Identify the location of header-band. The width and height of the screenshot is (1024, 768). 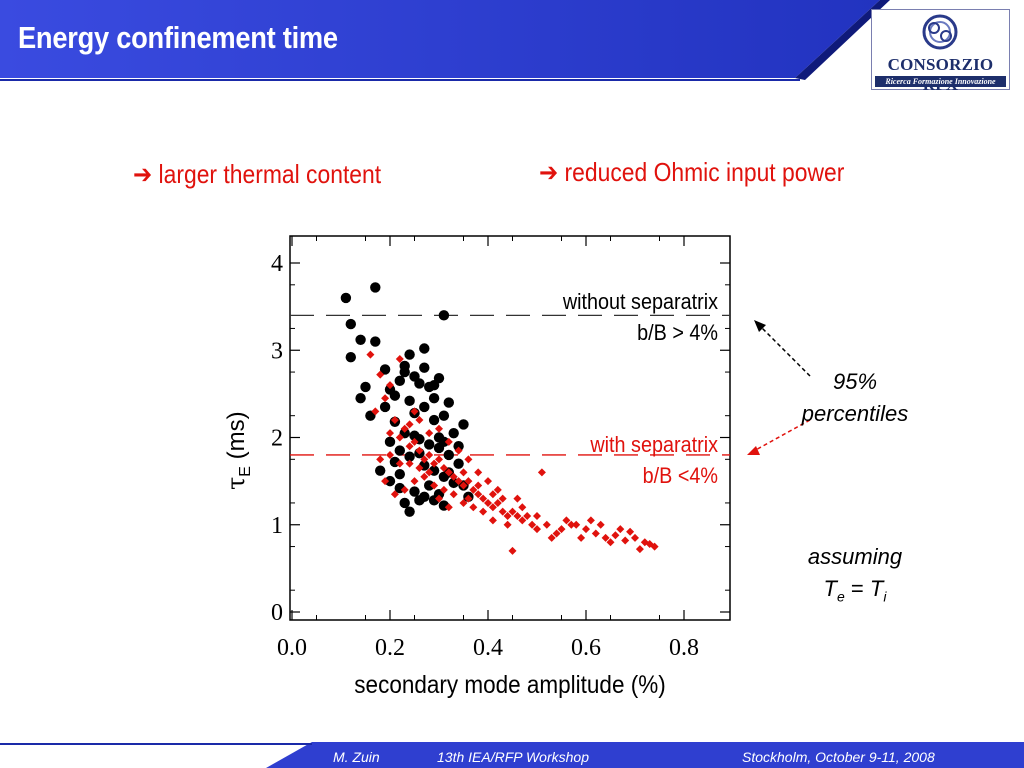
(445, 40).